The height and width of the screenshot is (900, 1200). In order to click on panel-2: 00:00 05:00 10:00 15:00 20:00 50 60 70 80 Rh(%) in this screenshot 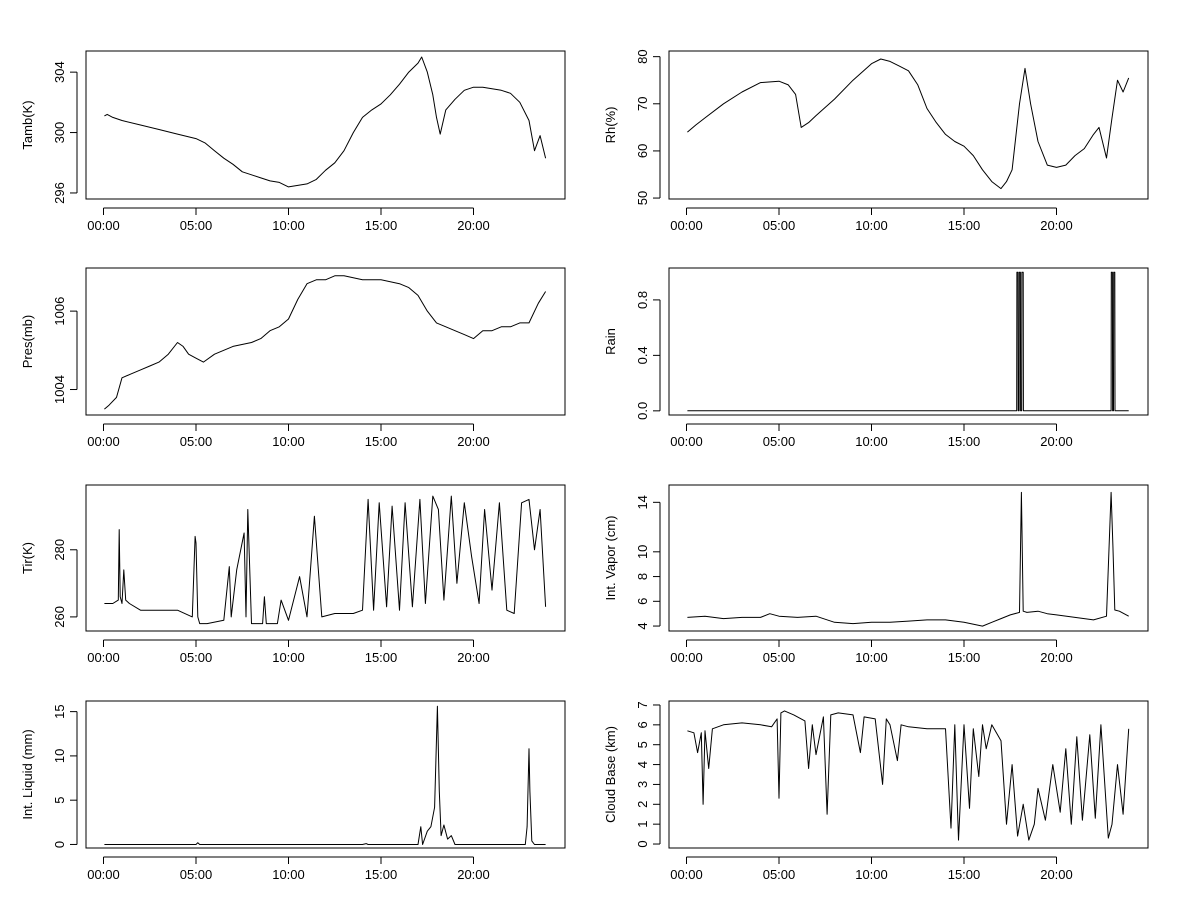, I will do `click(876, 141)`.